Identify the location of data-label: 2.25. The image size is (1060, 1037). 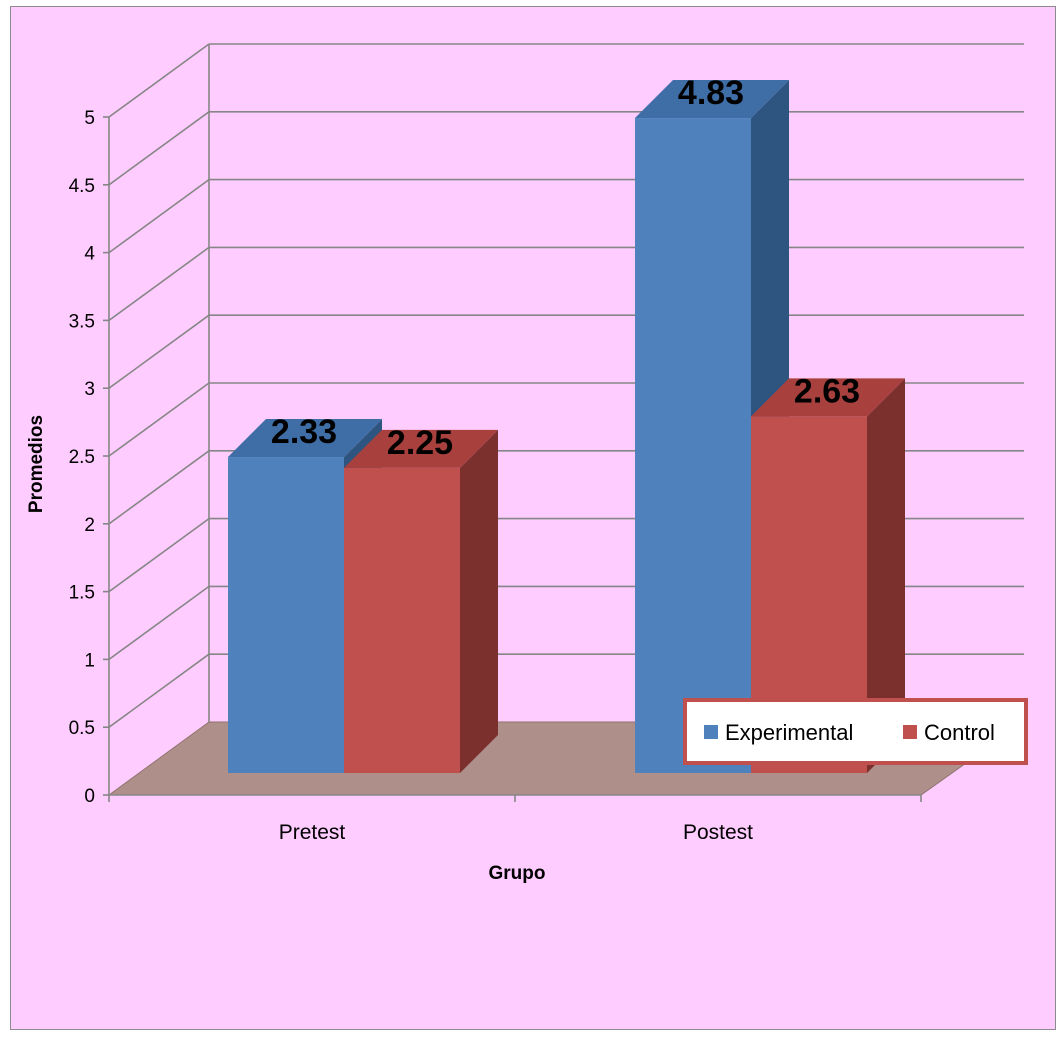
(420, 443).